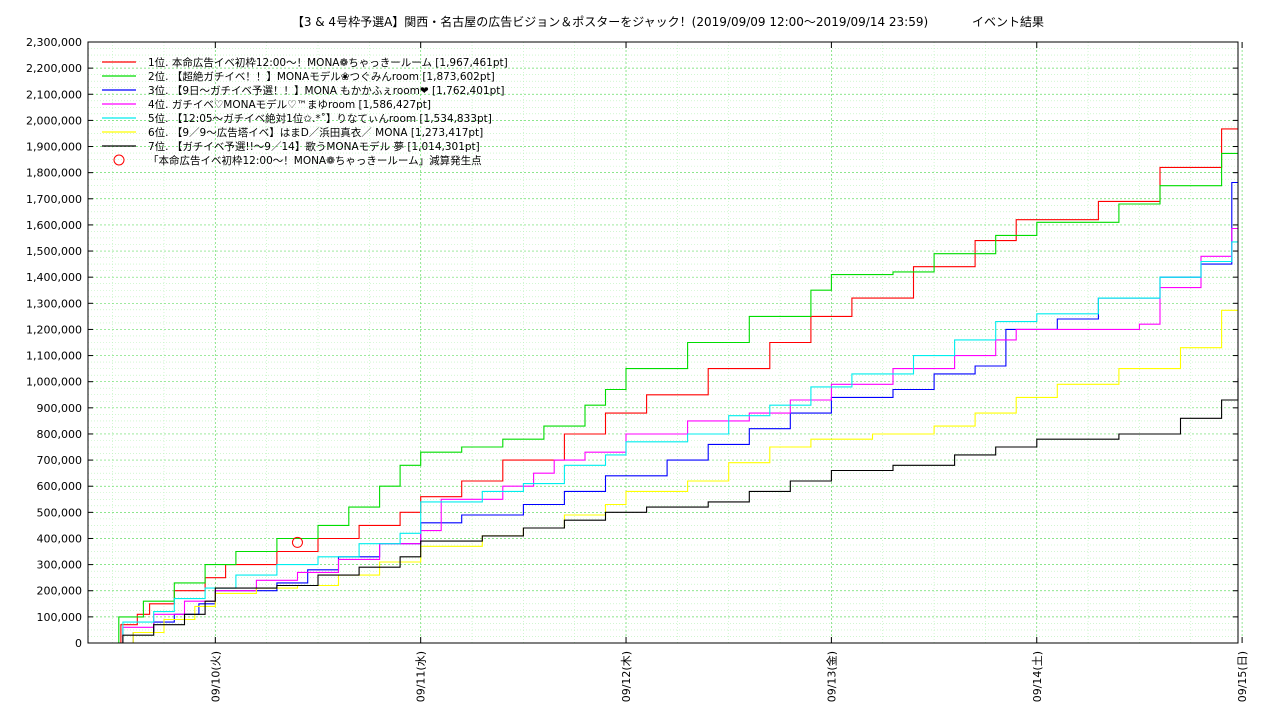 This screenshot has width=1280, height=720. Describe the element at coordinates (54, 120) in the screenshot. I see `y-tick-label: 2,000,000` at that location.